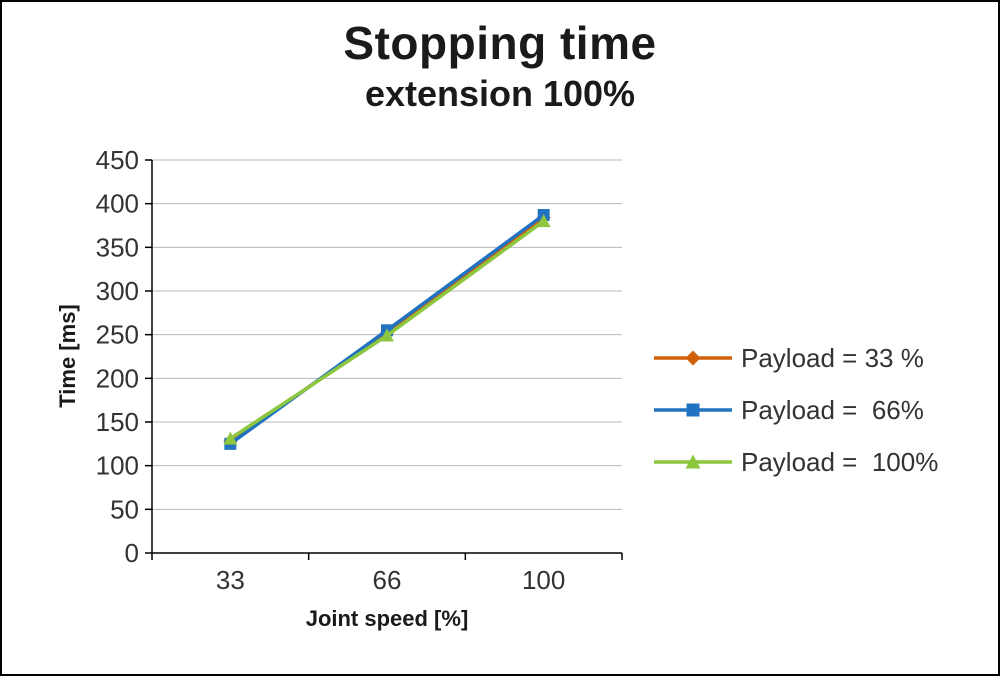  What do you see at coordinates (832, 409) in the screenshot?
I see `legend-label: Payload = 66%` at bounding box center [832, 409].